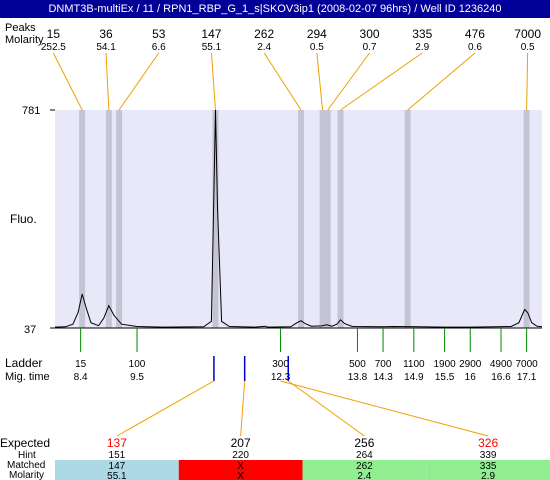 The width and height of the screenshot is (550, 480). I want to click on ladder-mig-label: 9.5, so click(137, 377).